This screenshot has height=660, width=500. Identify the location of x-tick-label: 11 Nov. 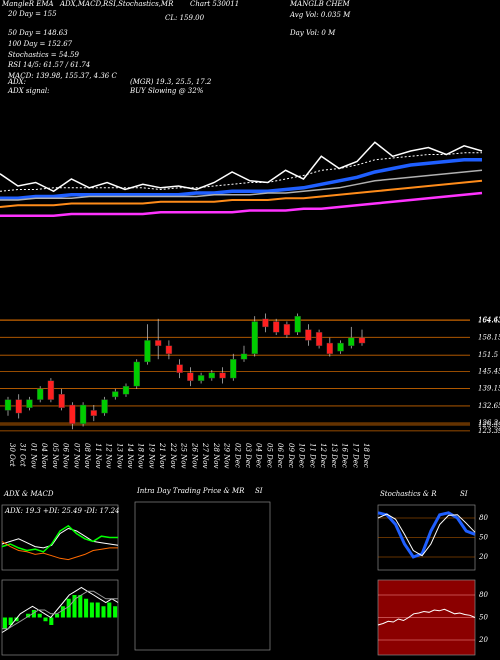
(98, 455).